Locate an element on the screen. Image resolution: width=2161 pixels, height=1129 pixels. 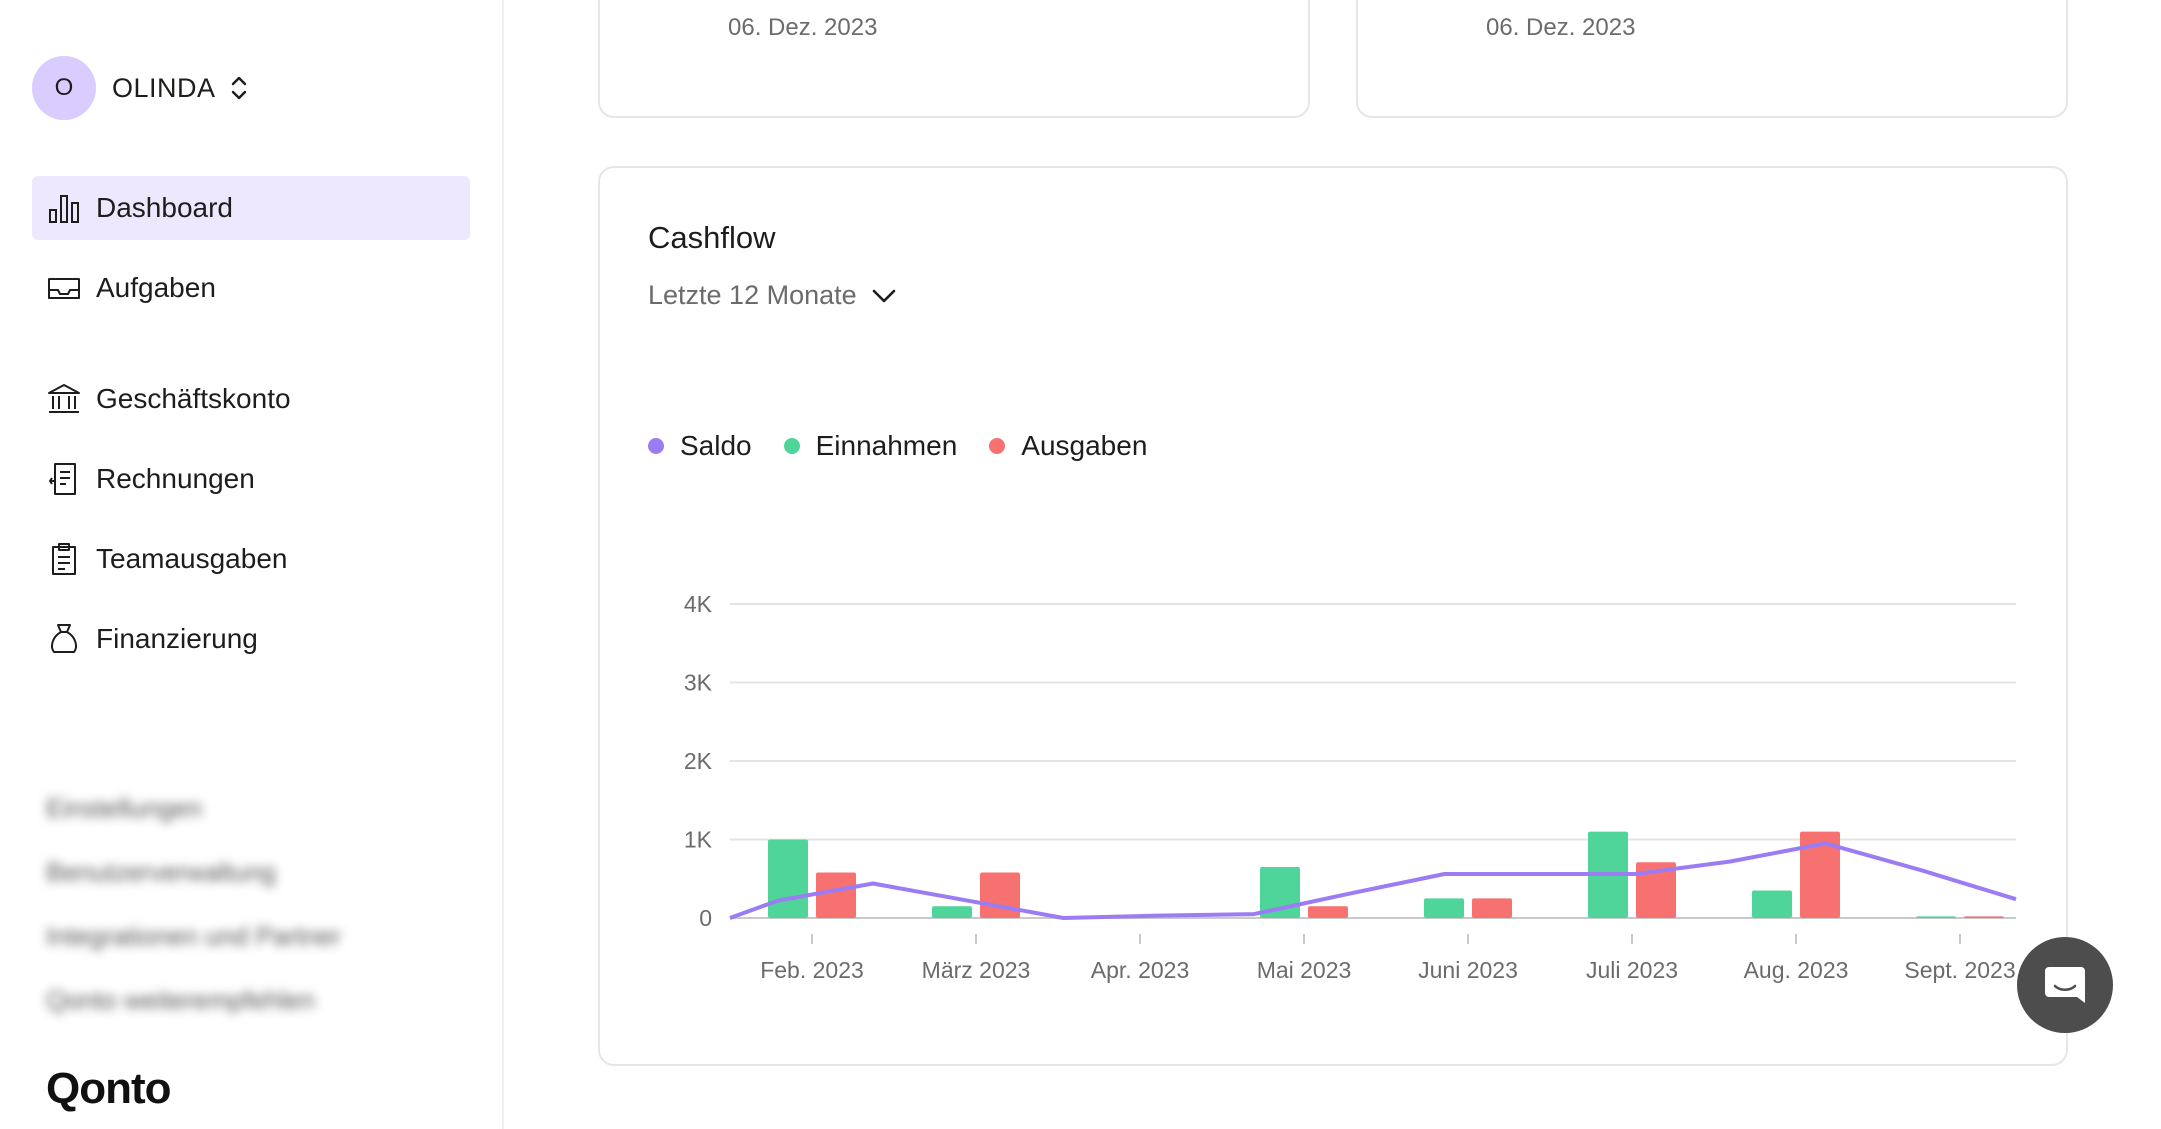
x-tick-label: Feb. 2023 is located at coordinates (812, 970).